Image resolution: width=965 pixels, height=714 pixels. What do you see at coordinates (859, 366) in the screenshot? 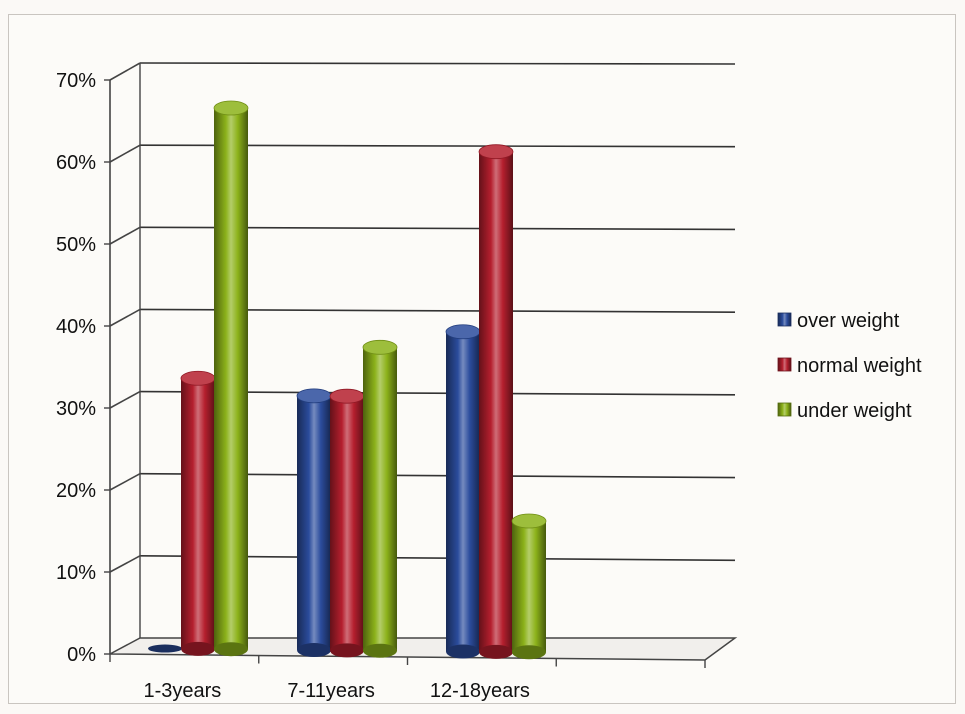
I see `legend-label: normal weight` at bounding box center [859, 366].